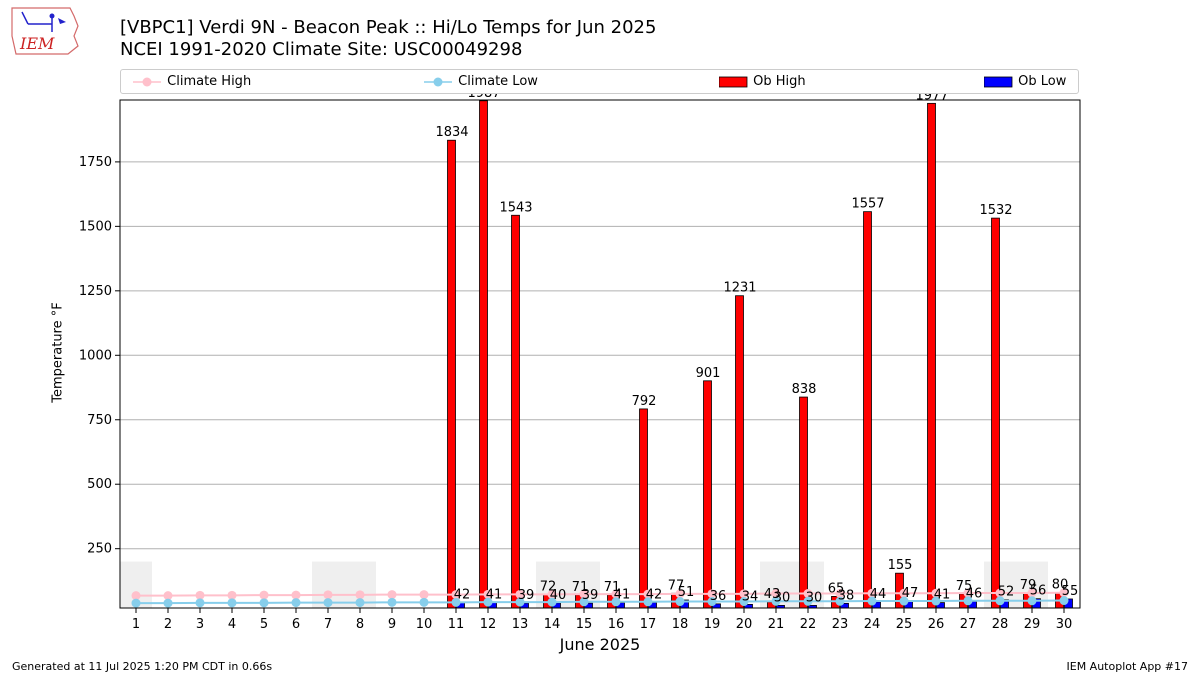  What do you see at coordinates (1060, 585) in the screenshot?
I see `ob-high-label-30: 80` at bounding box center [1060, 585].